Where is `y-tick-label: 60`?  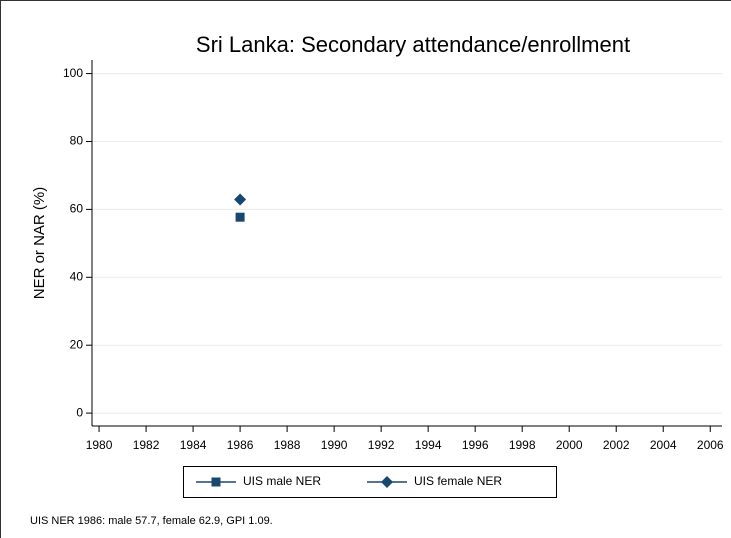 y-tick-label: 60 is located at coordinates (77, 209).